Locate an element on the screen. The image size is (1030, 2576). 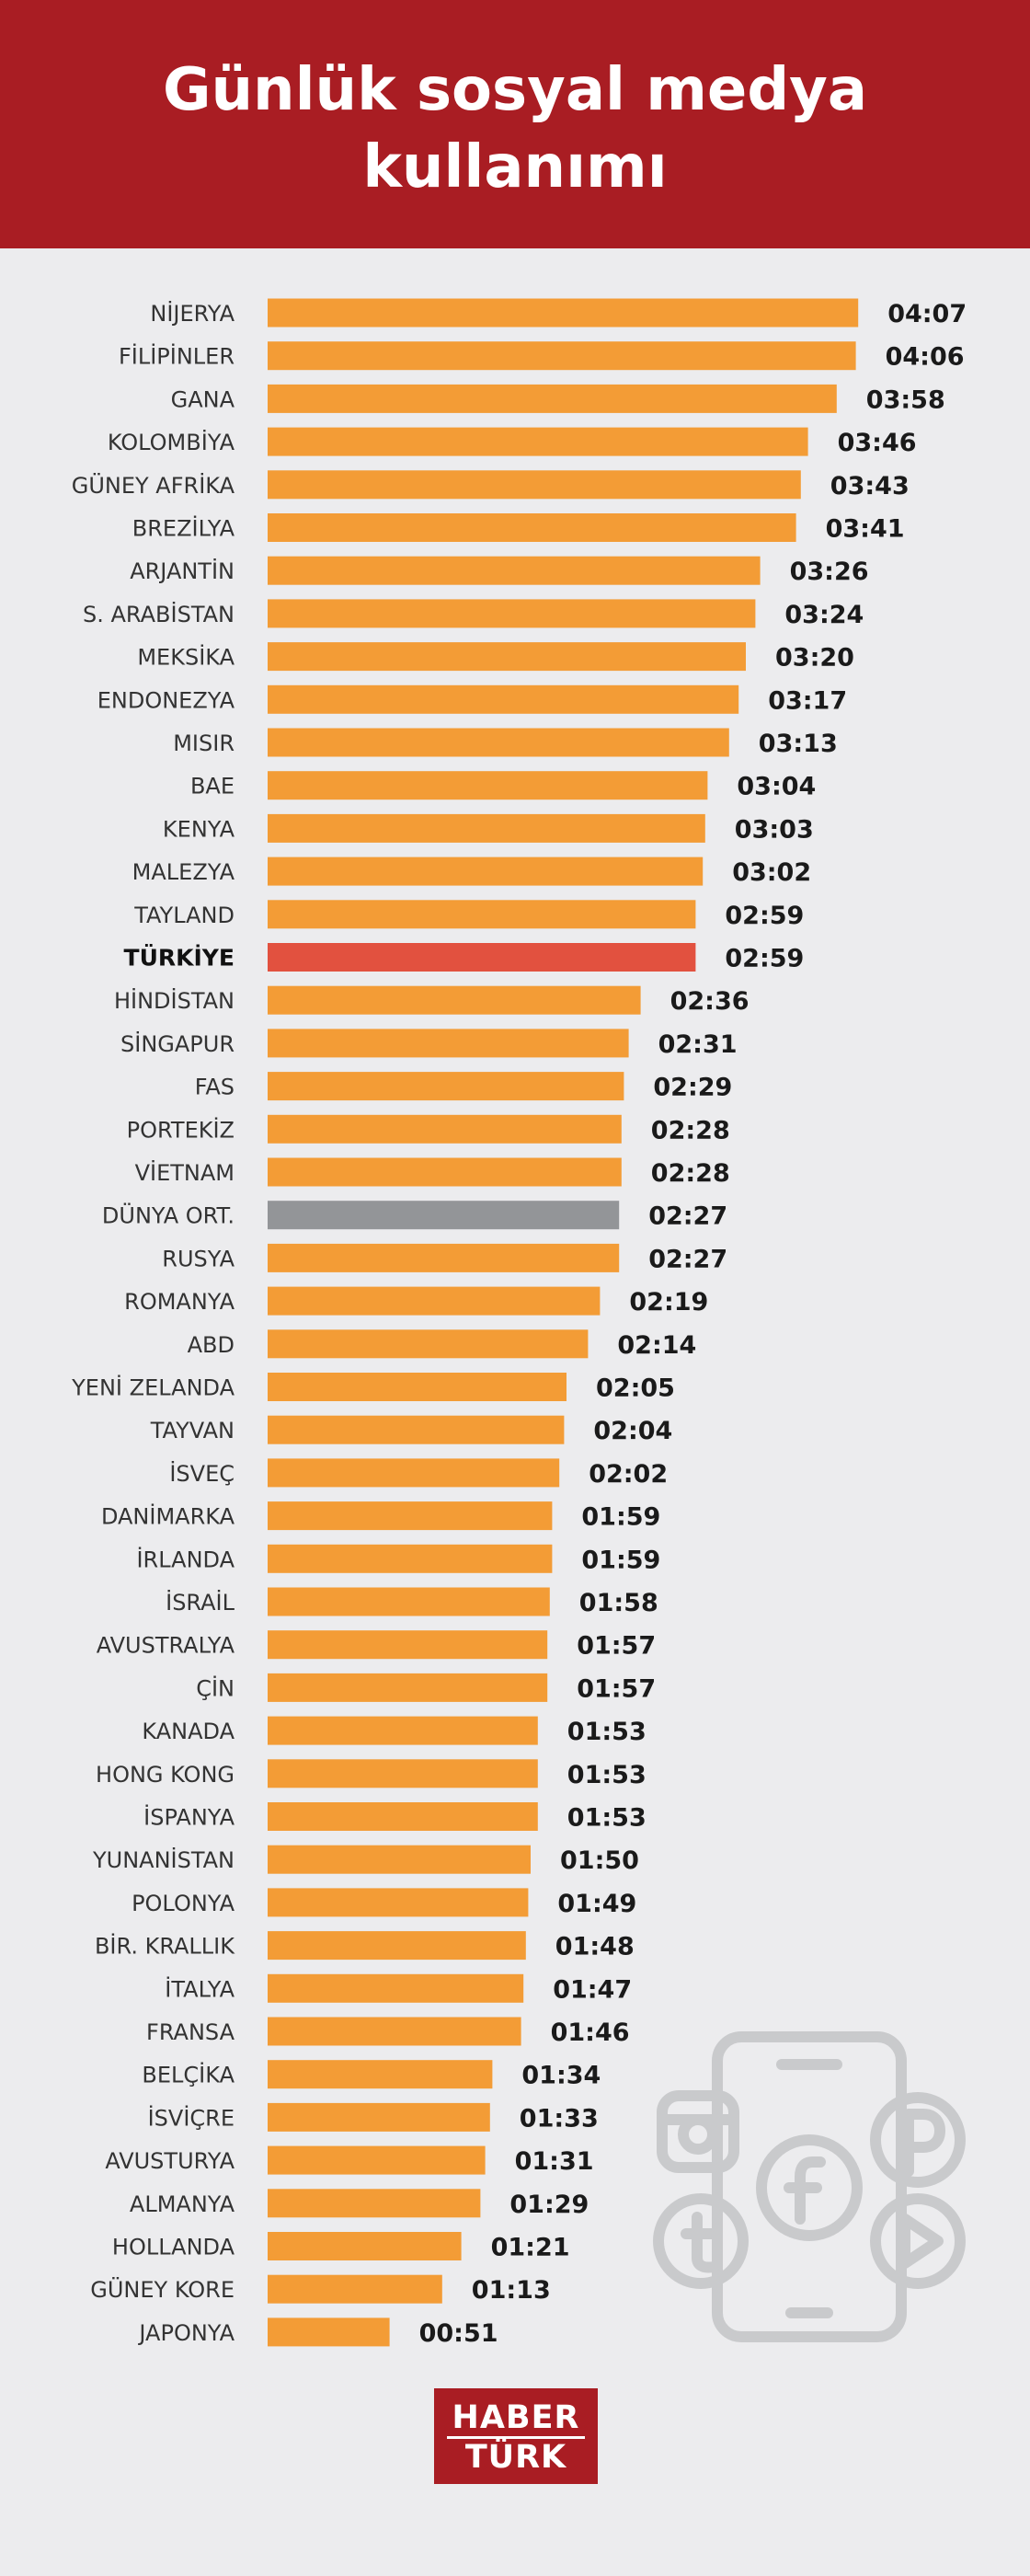
value-label: 03:02 is located at coordinates (771, 872).